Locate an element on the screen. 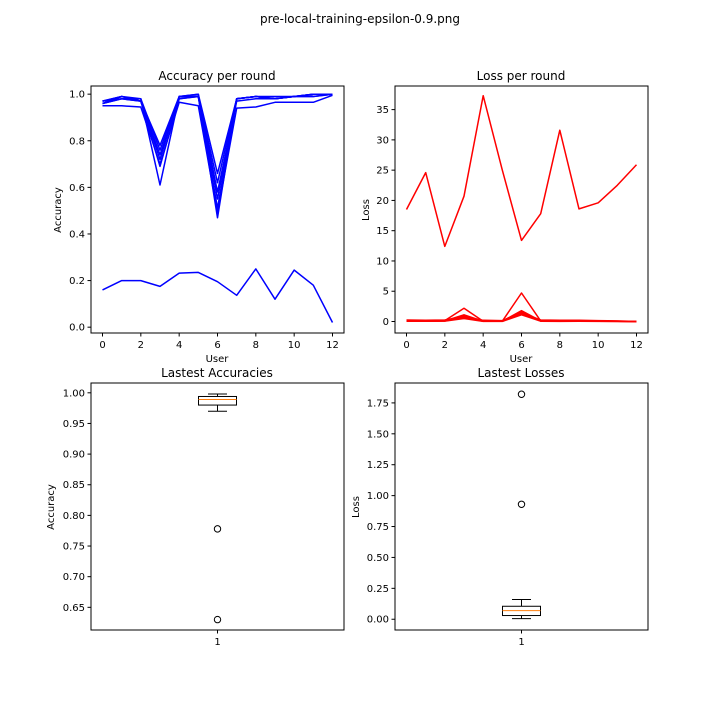 The width and height of the screenshot is (720, 720). panel-title: Accuracy per round is located at coordinates (216, 76).